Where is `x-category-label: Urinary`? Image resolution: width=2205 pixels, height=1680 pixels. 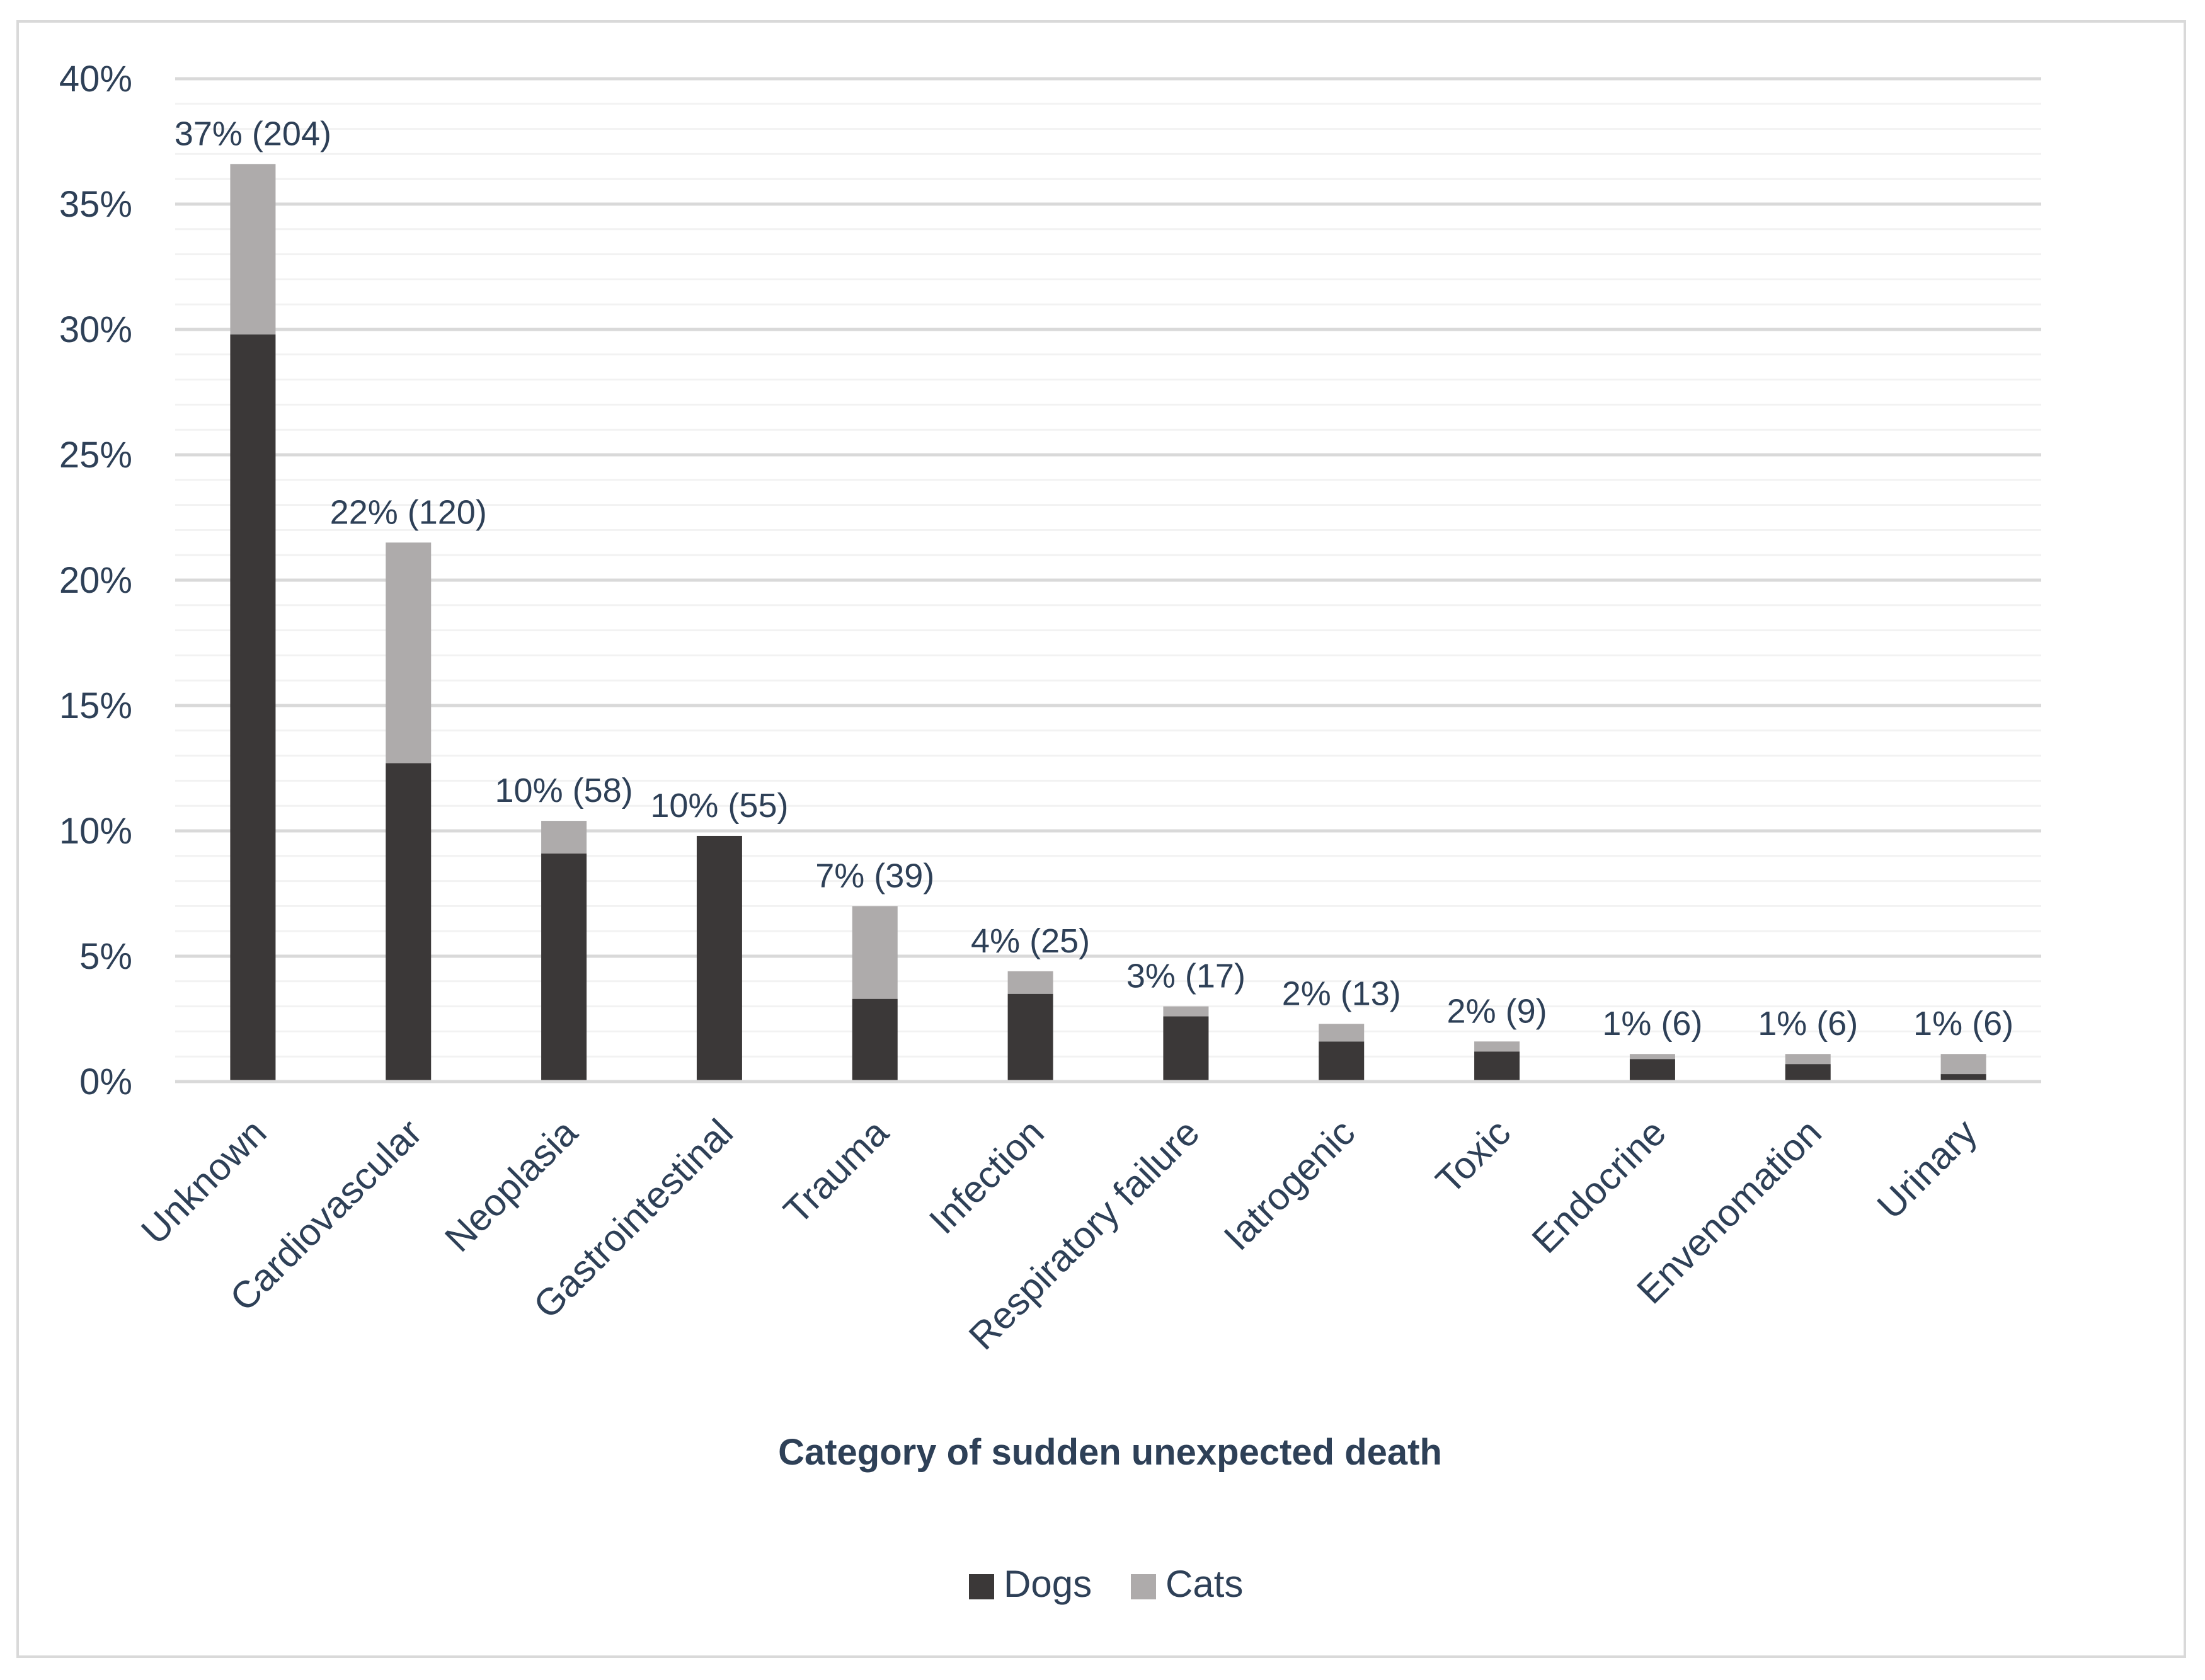
x-category-label: Urinary is located at coordinates (1927, 1169).